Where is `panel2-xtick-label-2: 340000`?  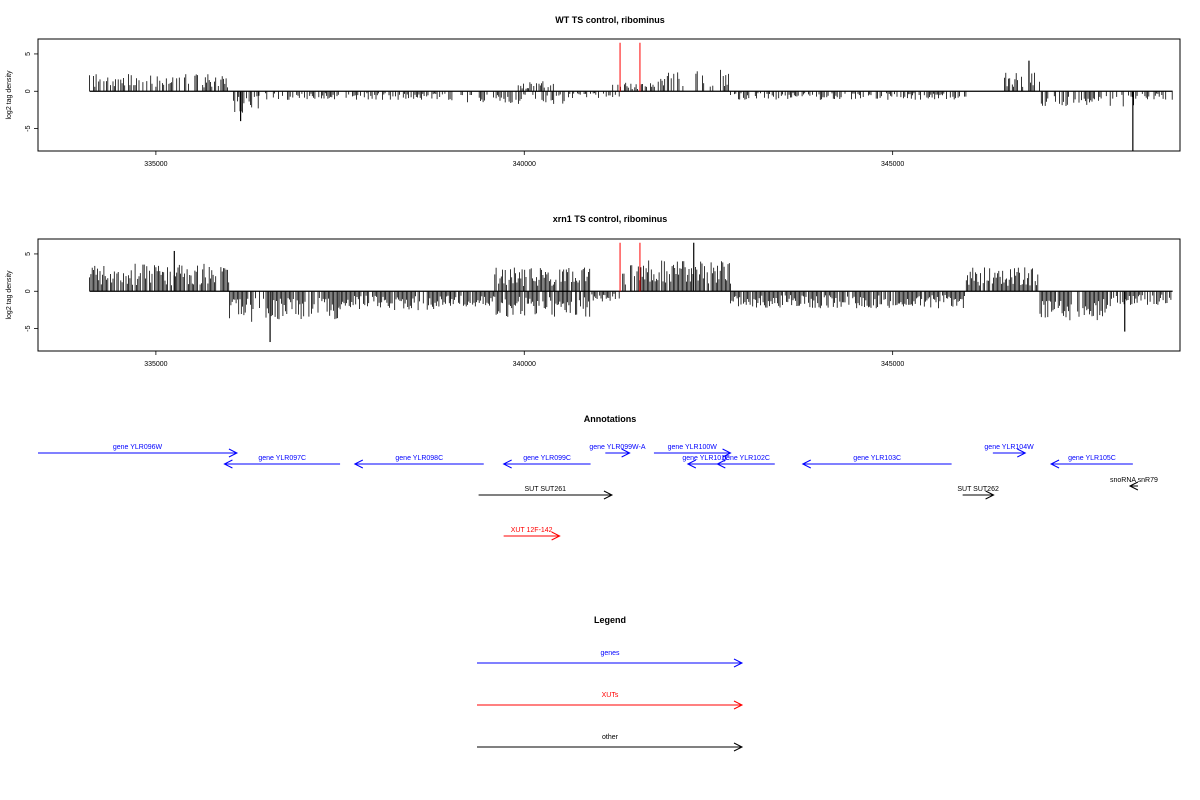
panel2-xtick-label-2: 340000 is located at coordinates (524, 364).